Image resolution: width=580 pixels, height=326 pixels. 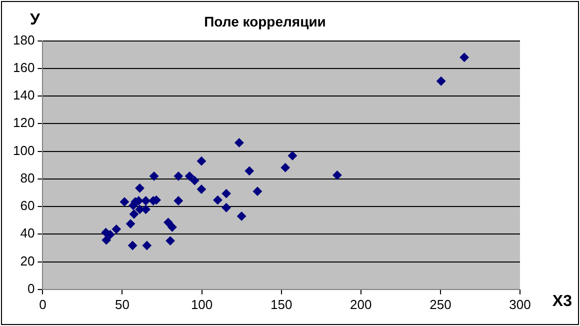 What do you see at coordinates (35, 19) in the screenshot?
I see `y-axis-title: У` at bounding box center [35, 19].